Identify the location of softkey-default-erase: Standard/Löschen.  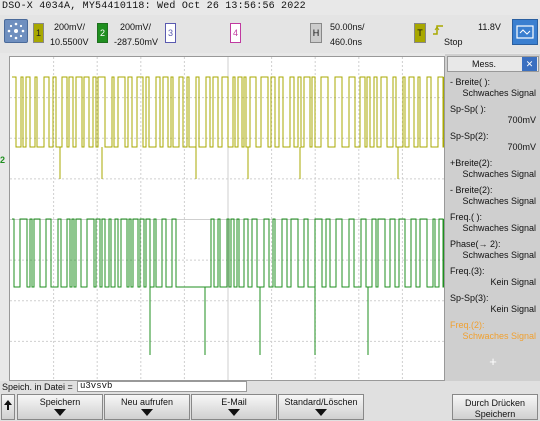
(321, 407).